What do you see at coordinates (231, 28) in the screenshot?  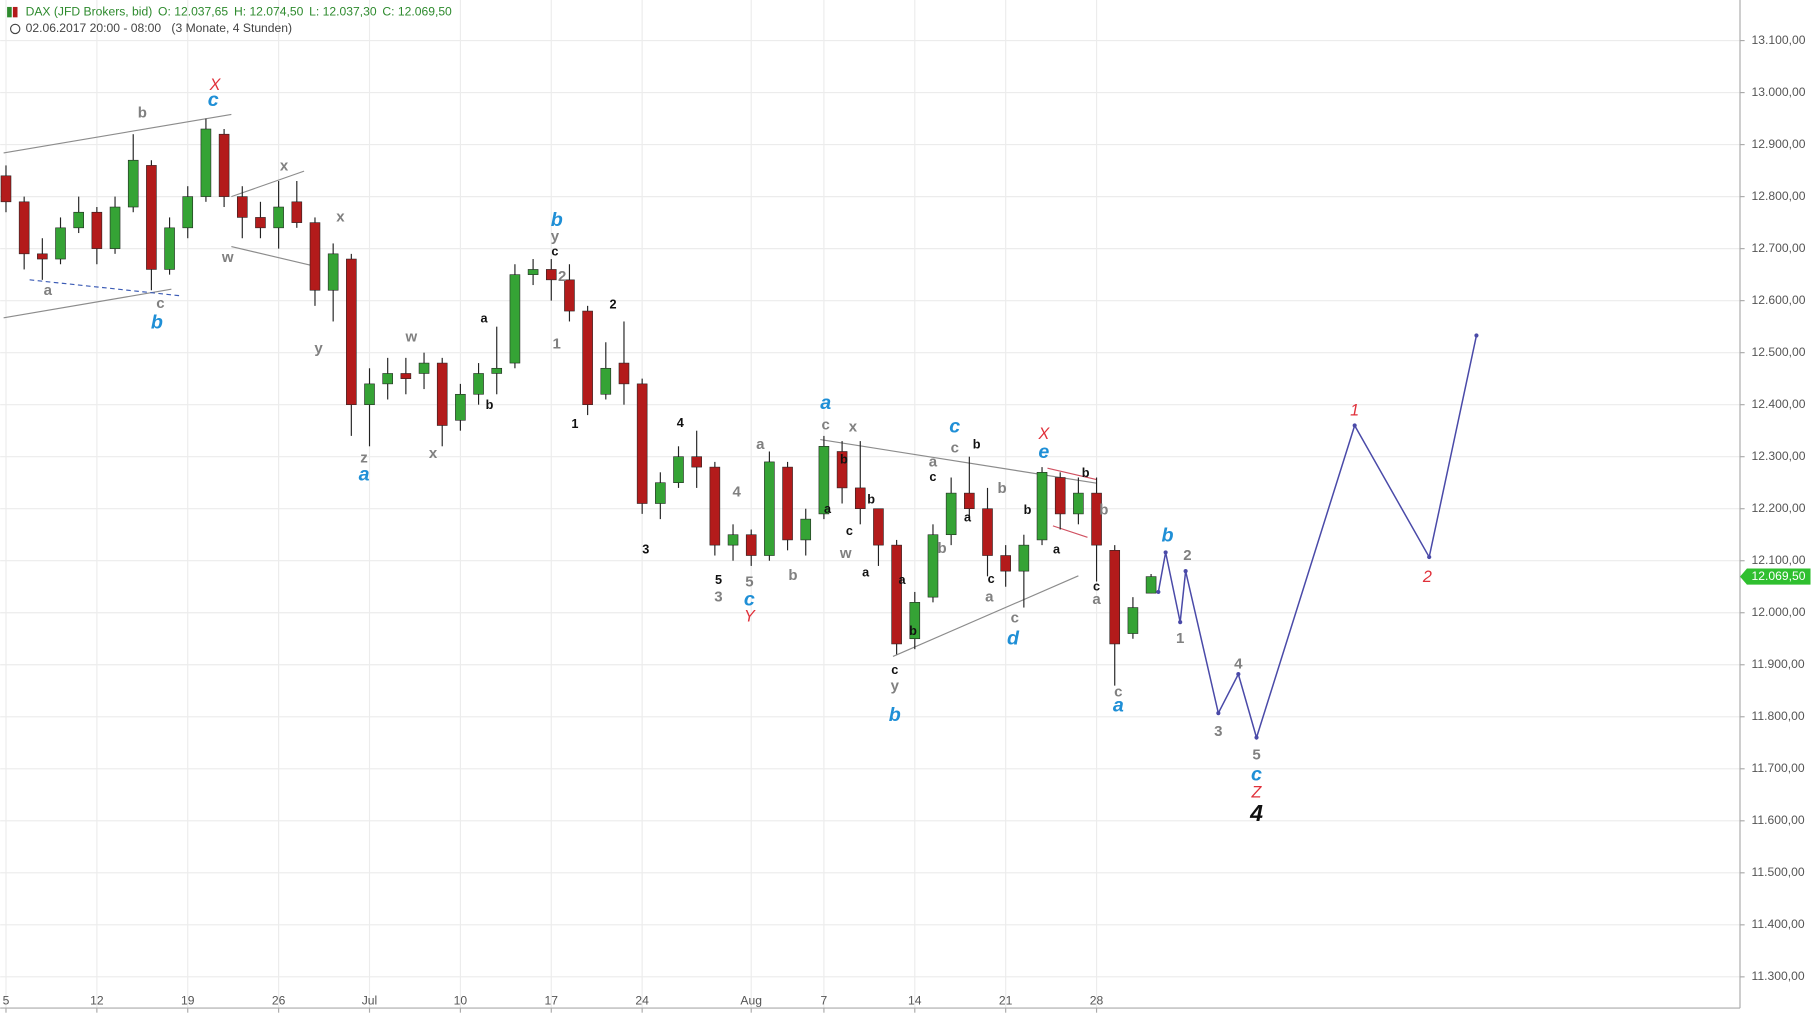 I see `period: (3 Monate, 4 Stunden)` at bounding box center [231, 28].